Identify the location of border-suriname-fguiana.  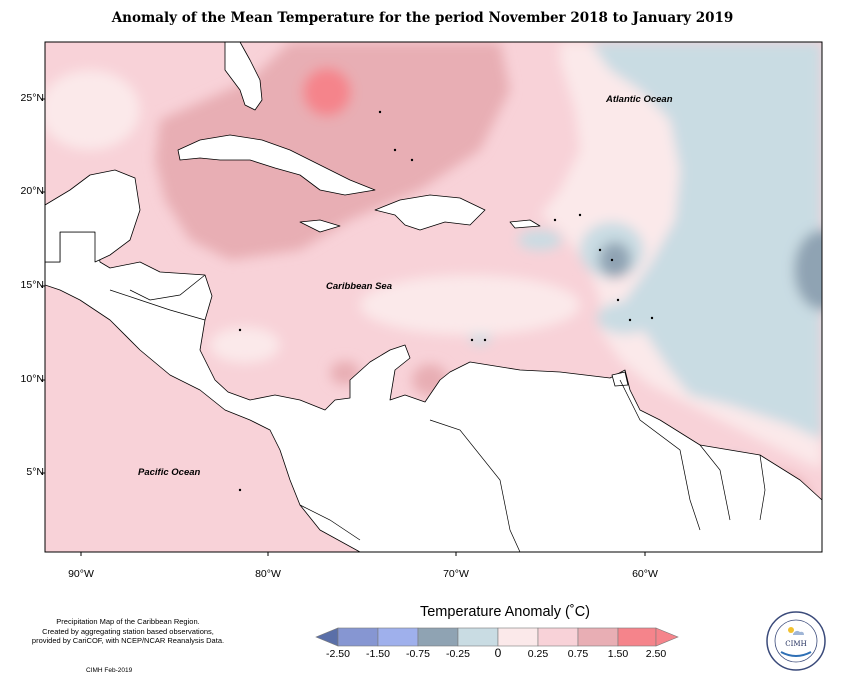
(762, 487).